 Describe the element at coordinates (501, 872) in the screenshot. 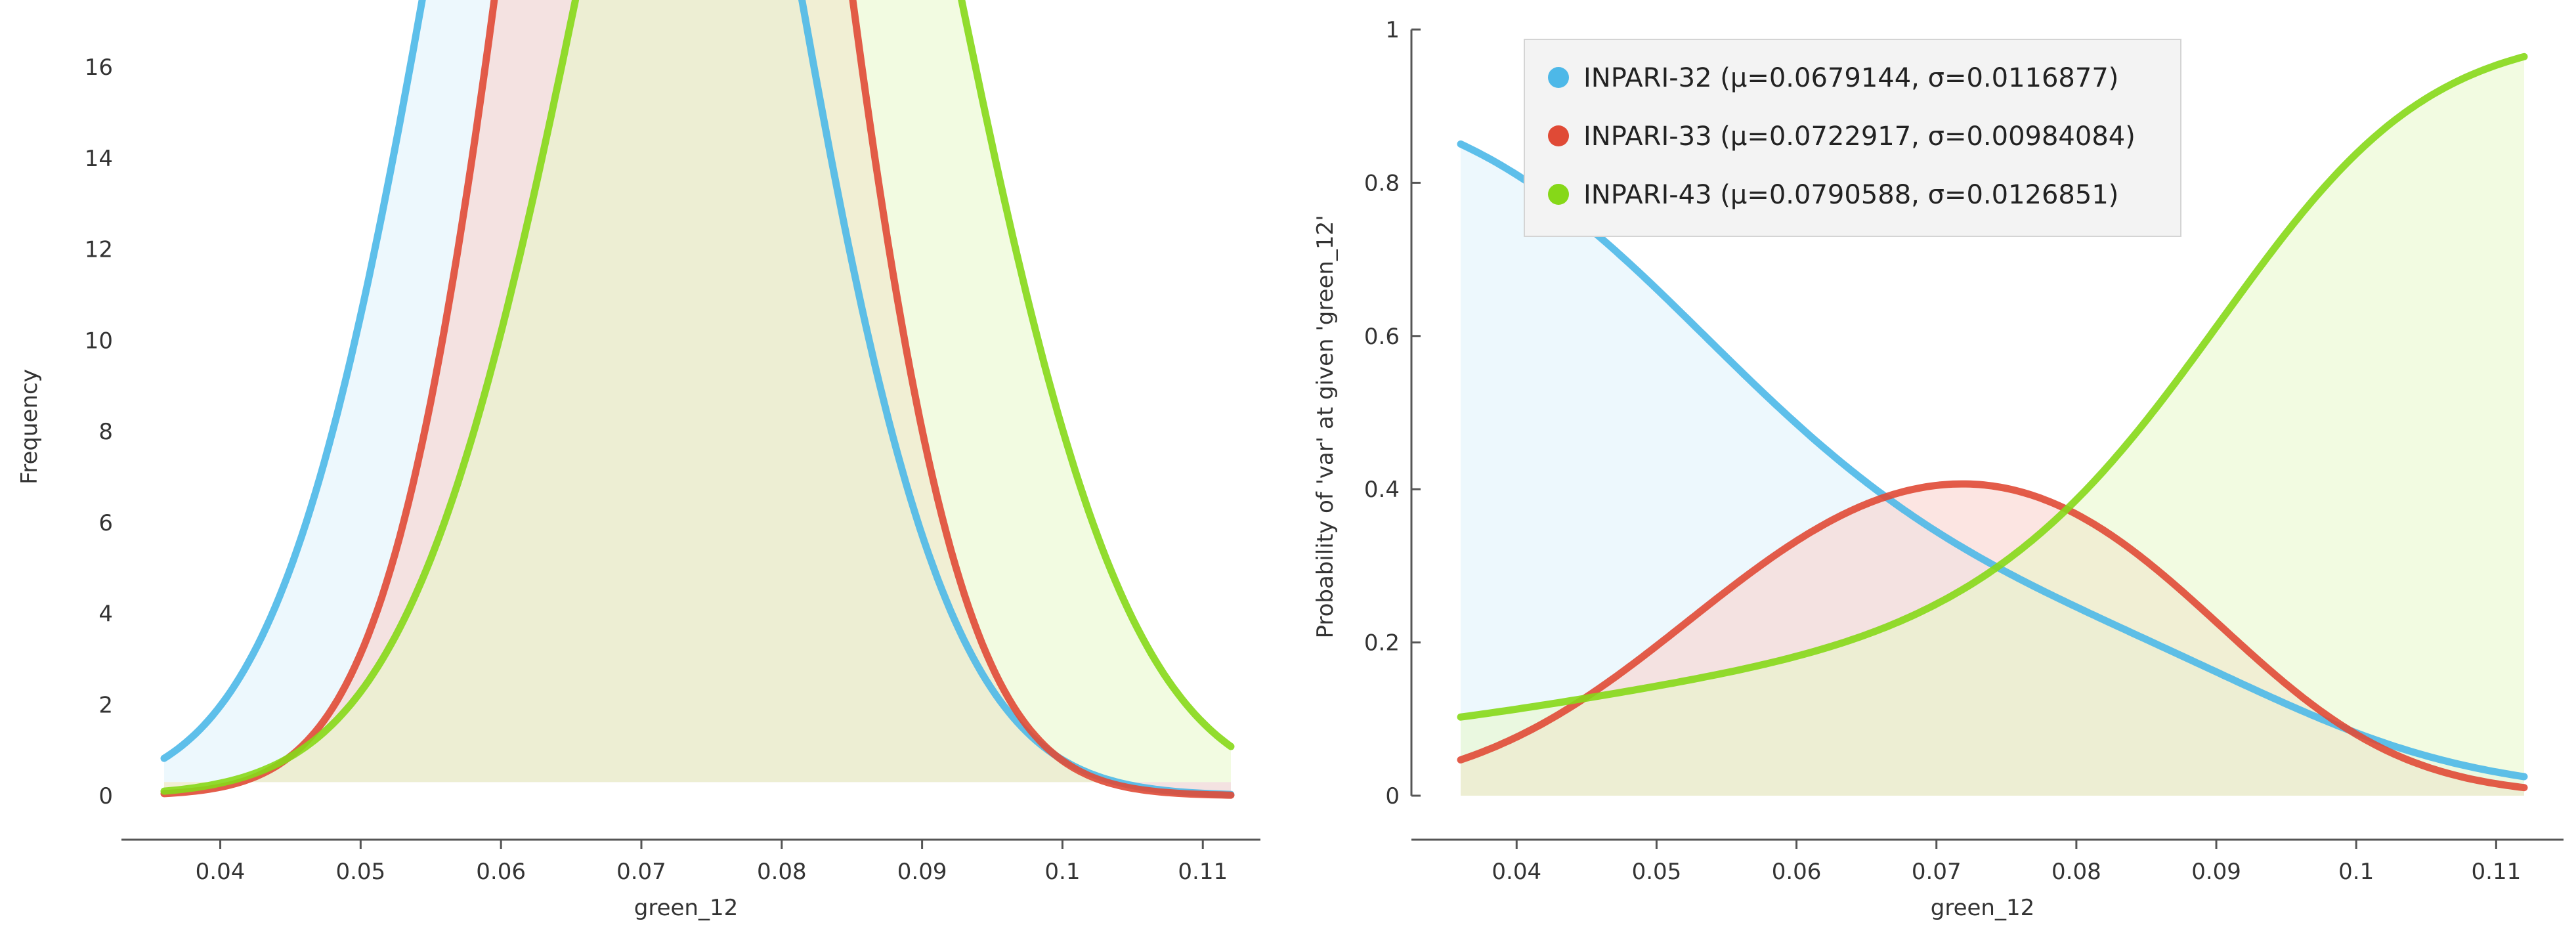

I see `frequency-x-tick-label: 0.06` at that location.